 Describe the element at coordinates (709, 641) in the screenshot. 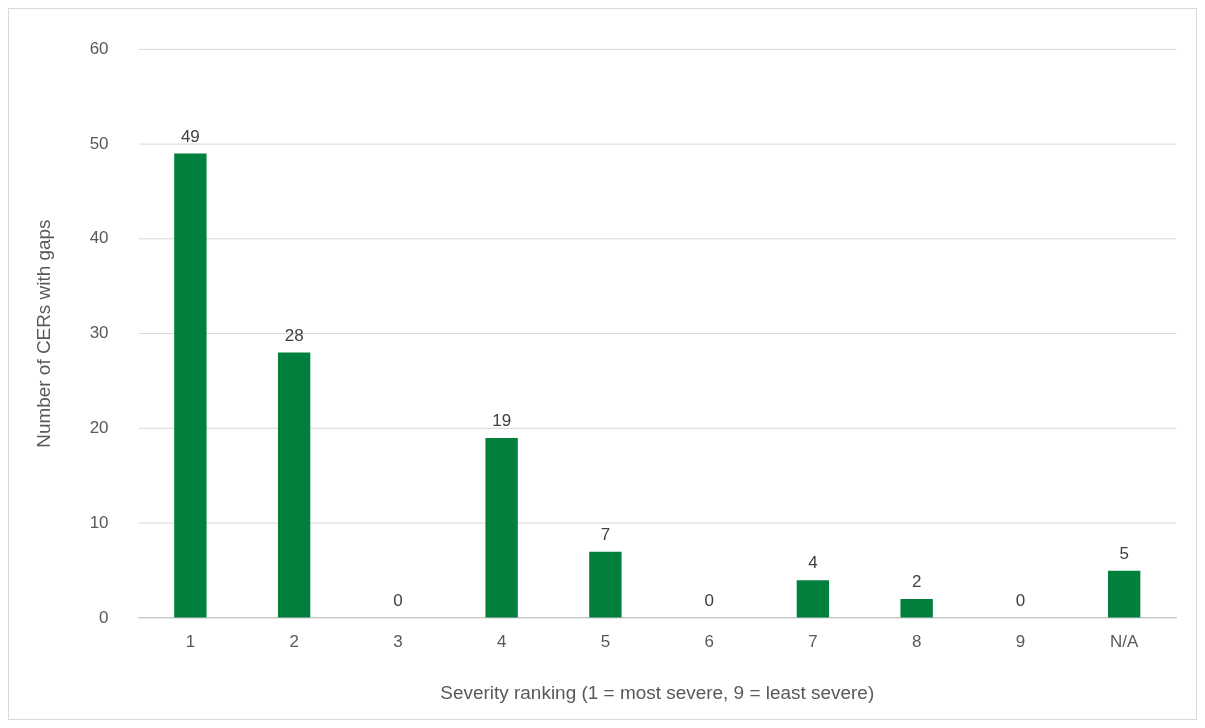

I see `x-tick-label: 6` at that location.